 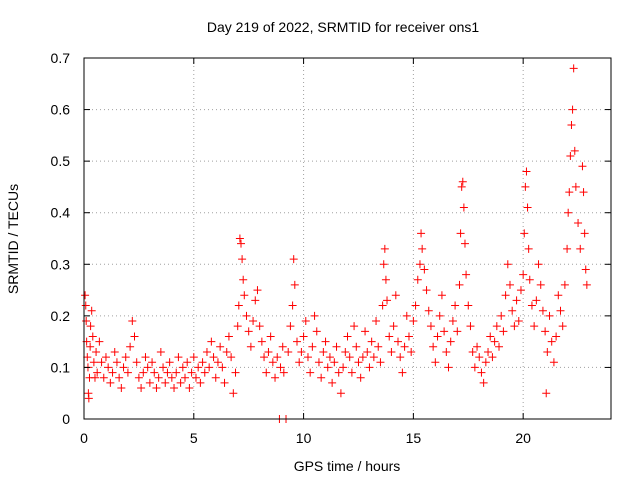 What do you see at coordinates (13, 239) in the screenshot?
I see `y-axis-label: SRMTID / TECUs` at bounding box center [13, 239].